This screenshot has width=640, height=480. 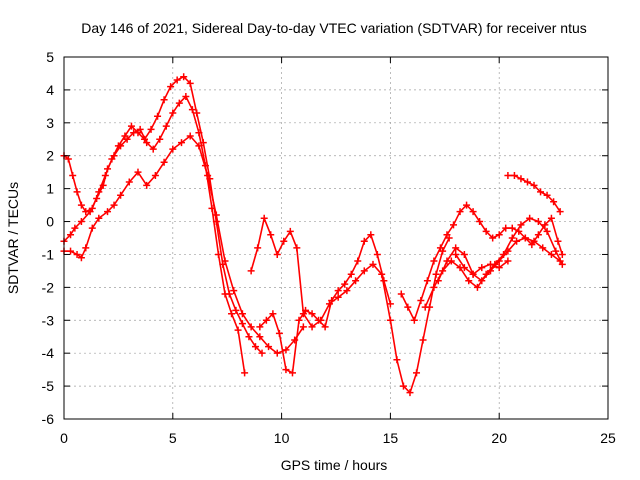 What do you see at coordinates (608, 438) in the screenshot?
I see `x-tick-label: 25` at bounding box center [608, 438].